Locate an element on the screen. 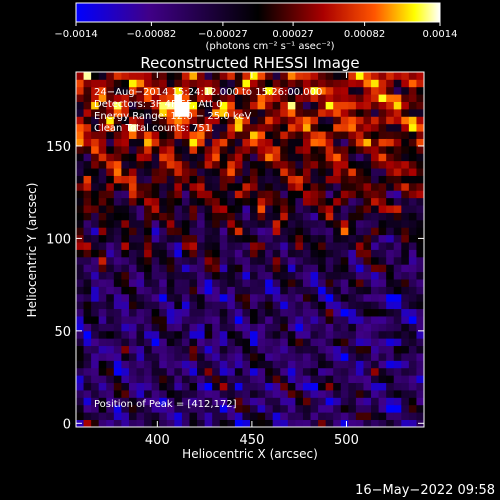  x-tick-label: 450 is located at coordinates (251, 440).